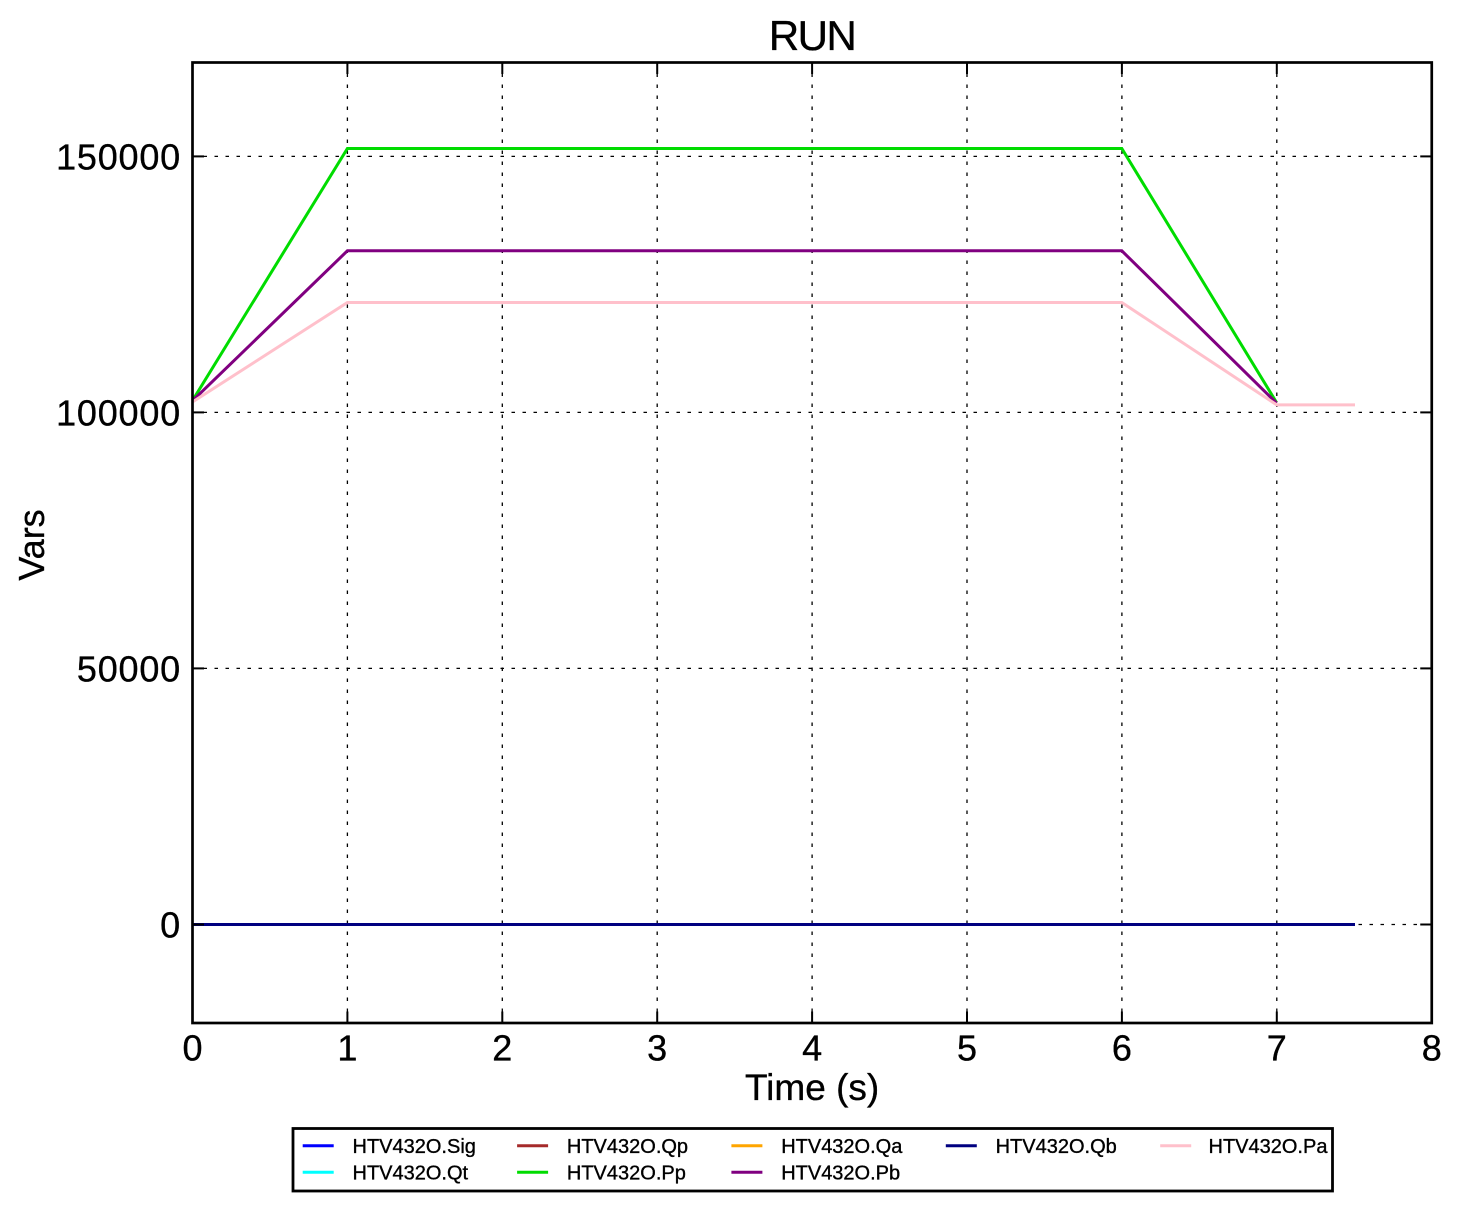 Image resolution: width=1459 pixels, height=1212 pixels. Describe the element at coordinates (1432, 1048) in the screenshot. I see `svg-text: 8` at that location.